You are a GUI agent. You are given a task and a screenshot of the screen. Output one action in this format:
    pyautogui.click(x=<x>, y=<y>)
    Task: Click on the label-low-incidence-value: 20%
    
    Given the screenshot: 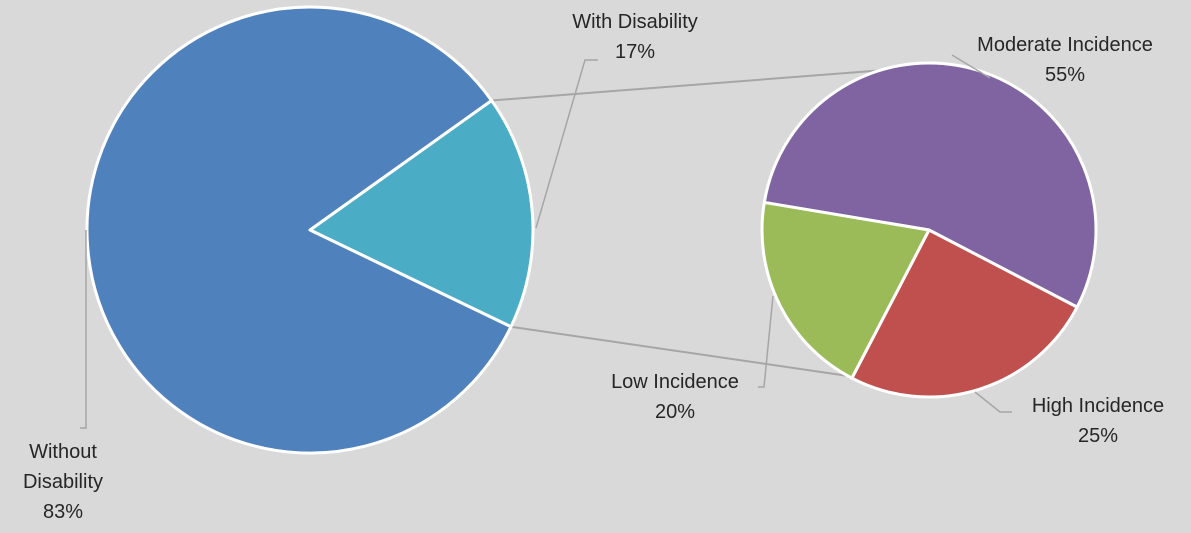 What is the action you would take?
    pyautogui.click(x=675, y=412)
    